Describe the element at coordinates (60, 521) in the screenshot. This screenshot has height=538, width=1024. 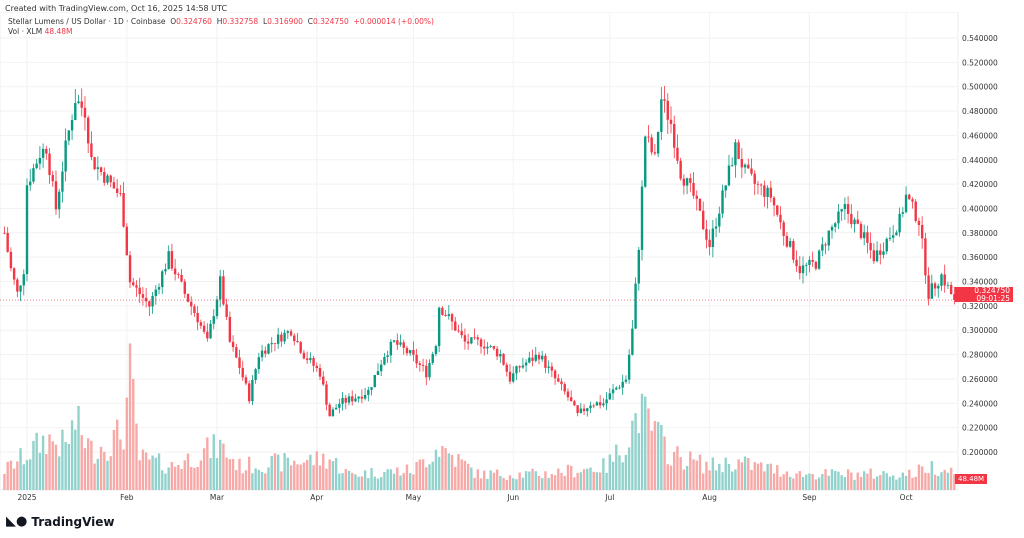
I see `tradingview-logo: ◣● TradingView` at that location.